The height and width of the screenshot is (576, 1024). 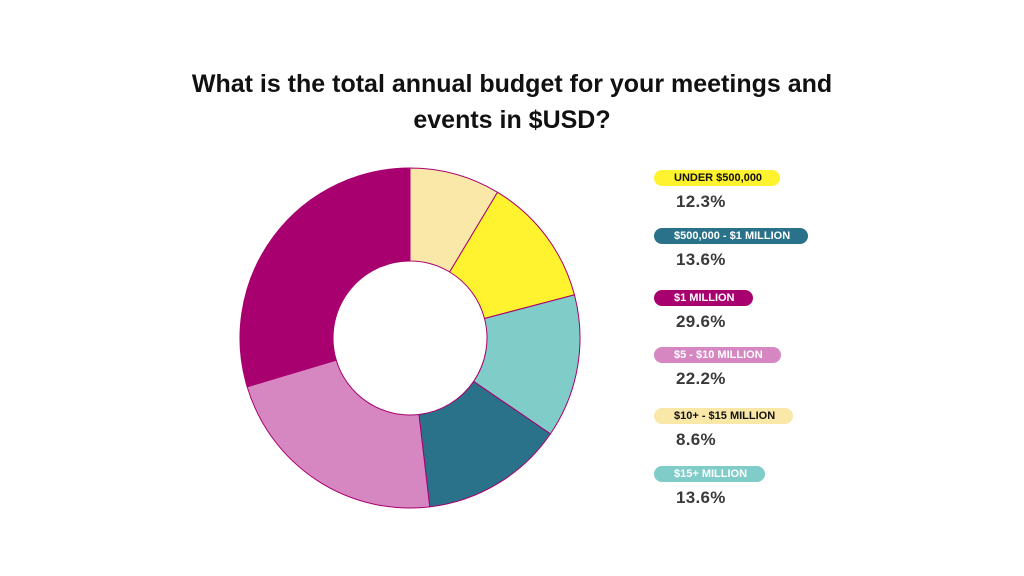 What do you see at coordinates (701, 201) in the screenshot?
I see `legend-value-under-500k: 12.3%` at bounding box center [701, 201].